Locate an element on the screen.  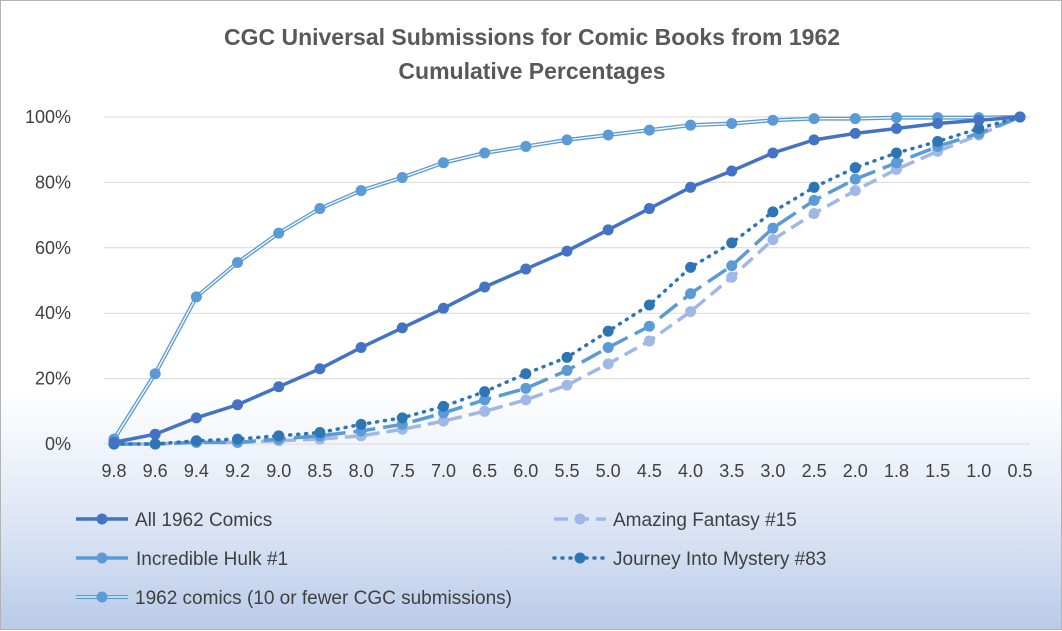
x-tick-label: 3.0 is located at coordinates (772, 471).